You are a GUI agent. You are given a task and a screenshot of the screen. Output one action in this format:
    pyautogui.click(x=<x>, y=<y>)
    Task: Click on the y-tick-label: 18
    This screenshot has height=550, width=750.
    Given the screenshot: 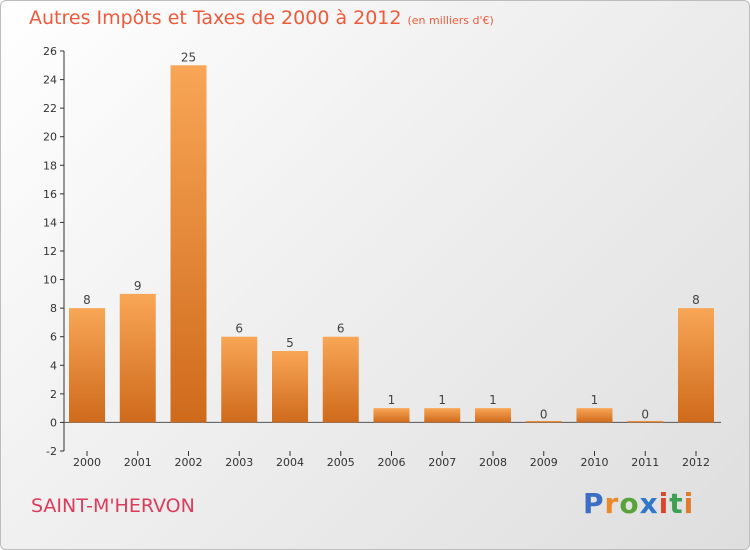 What is the action you would take?
    pyautogui.click(x=50, y=165)
    